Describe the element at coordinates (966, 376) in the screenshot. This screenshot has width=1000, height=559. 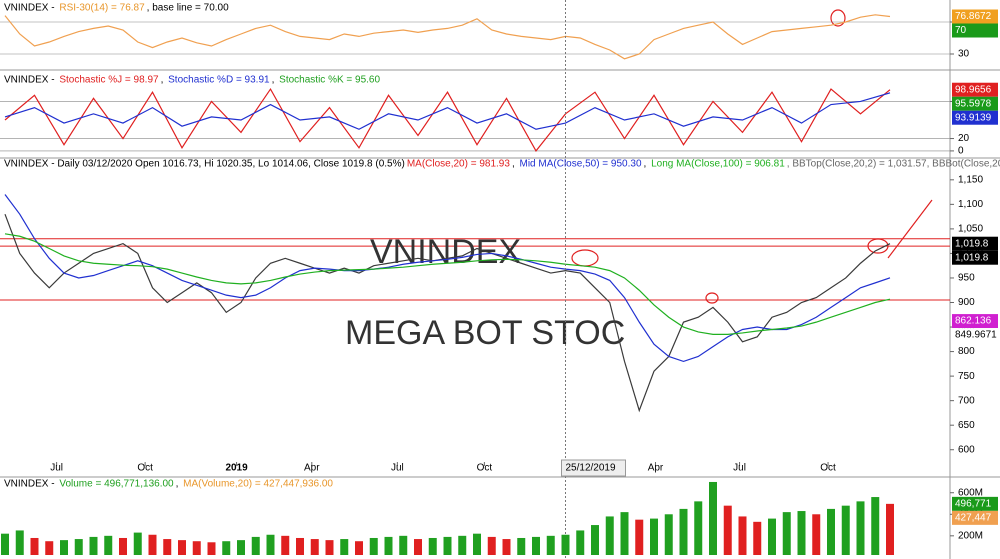
I see `y-tick-label: 750` at that location.